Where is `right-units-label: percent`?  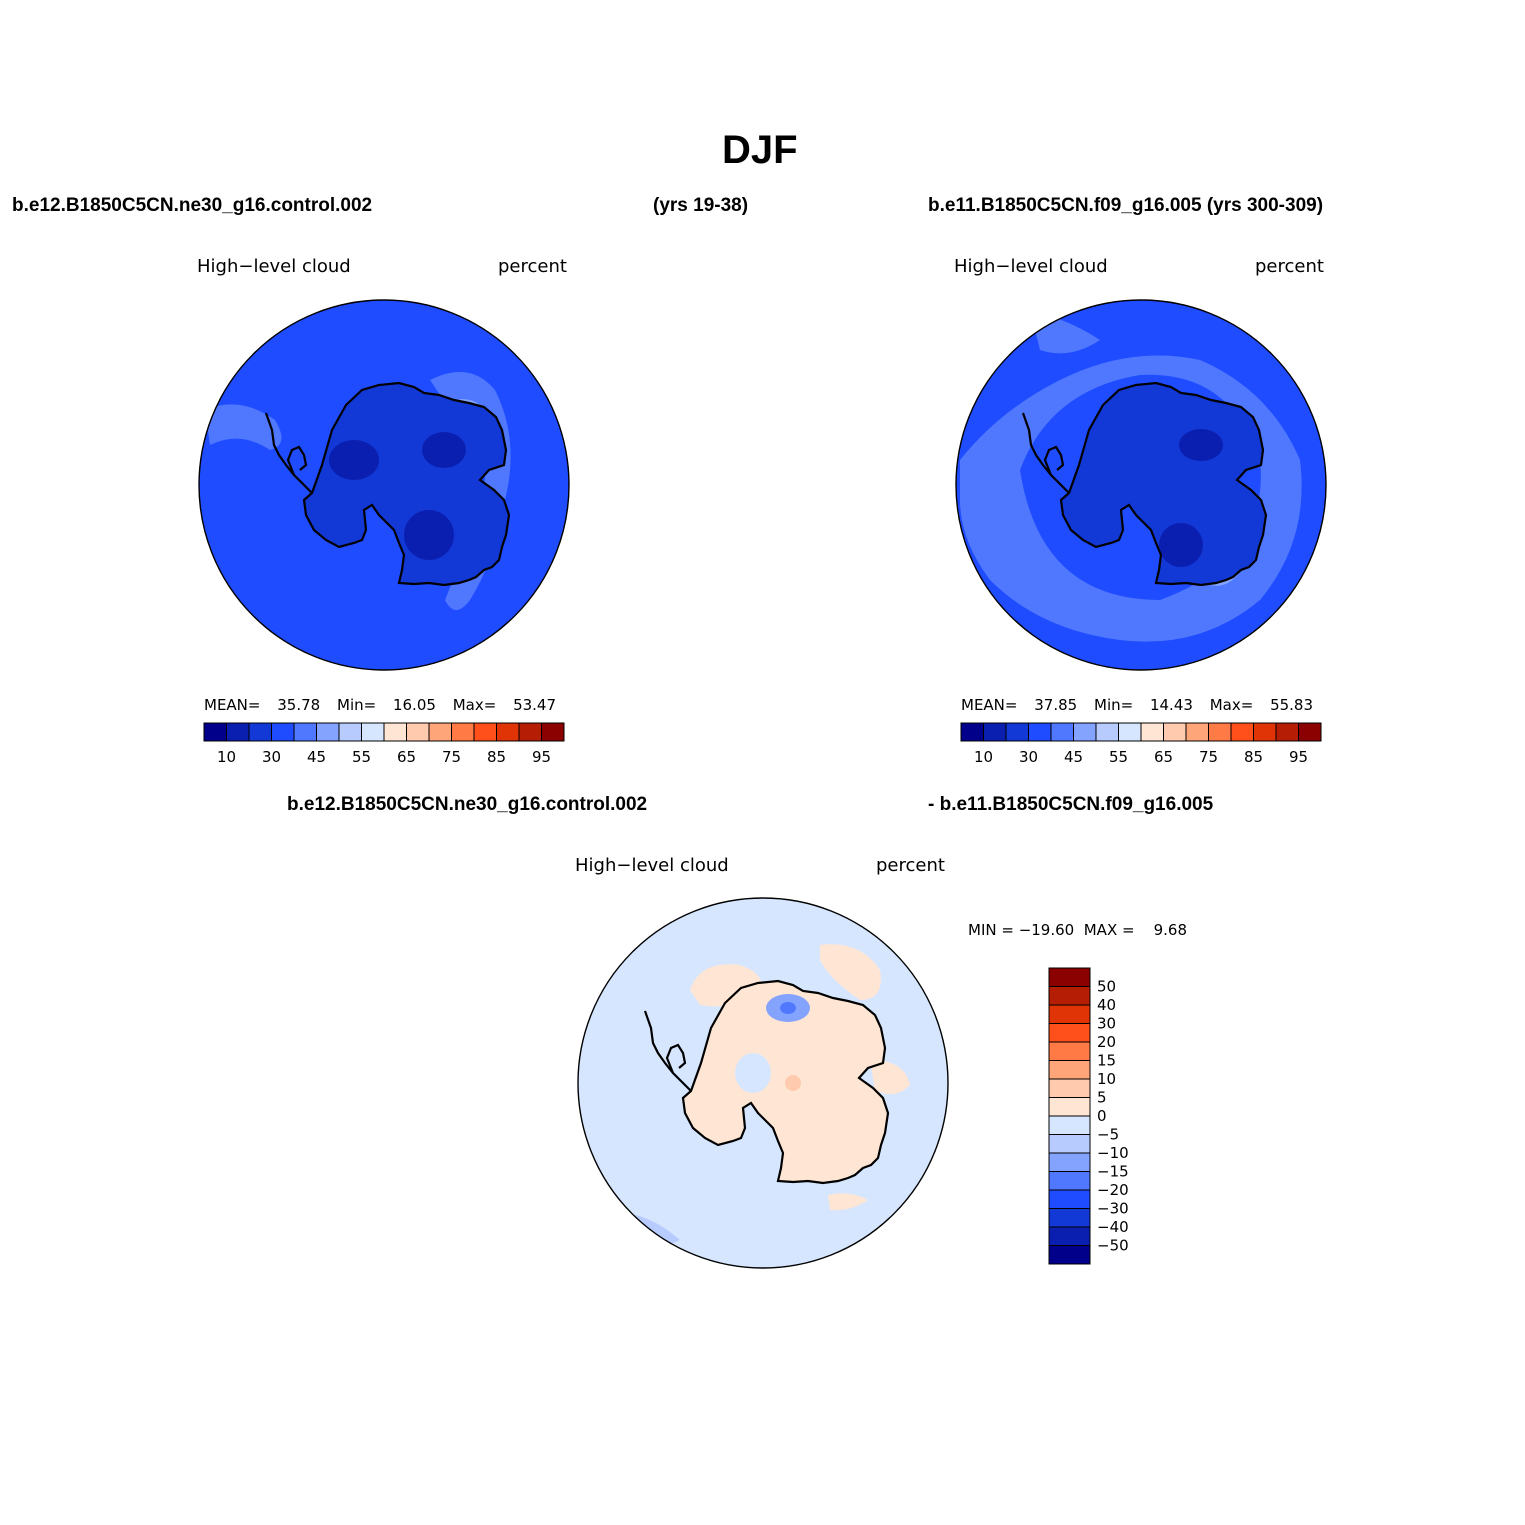
right-units-label: percent is located at coordinates (1289, 266).